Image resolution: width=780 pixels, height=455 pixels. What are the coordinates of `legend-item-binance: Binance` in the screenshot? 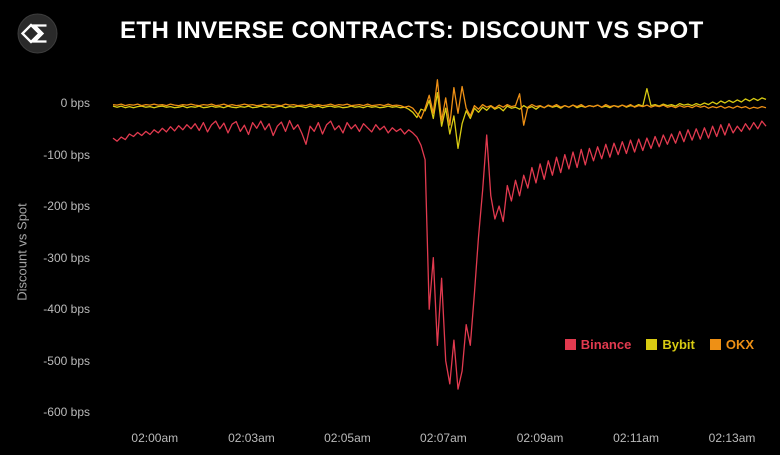 It's located at (598, 344).